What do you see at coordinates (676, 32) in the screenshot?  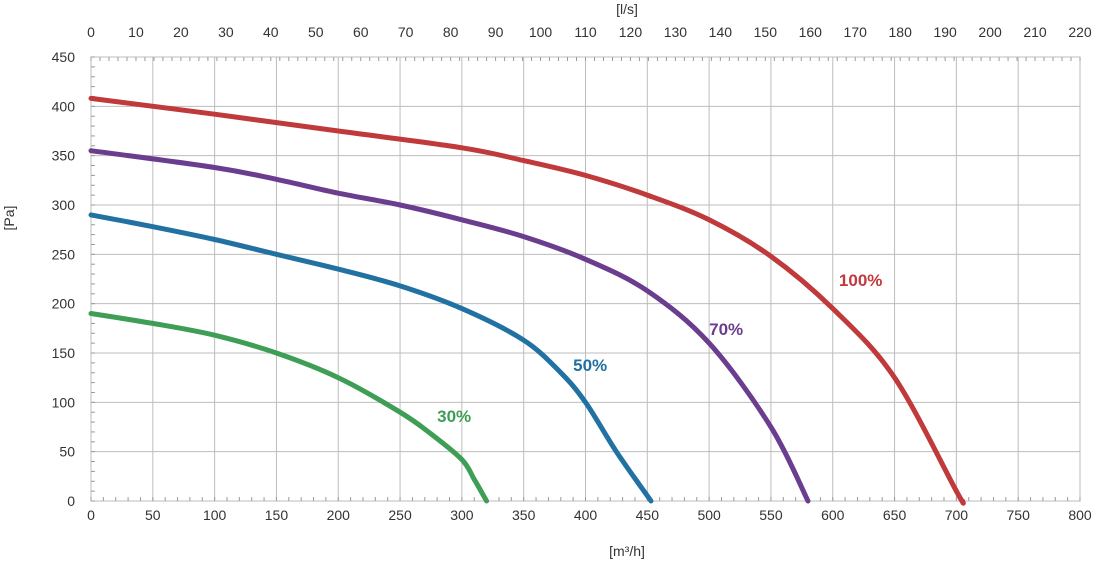 I see `x2-tick-label: 130` at bounding box center [676, 32].